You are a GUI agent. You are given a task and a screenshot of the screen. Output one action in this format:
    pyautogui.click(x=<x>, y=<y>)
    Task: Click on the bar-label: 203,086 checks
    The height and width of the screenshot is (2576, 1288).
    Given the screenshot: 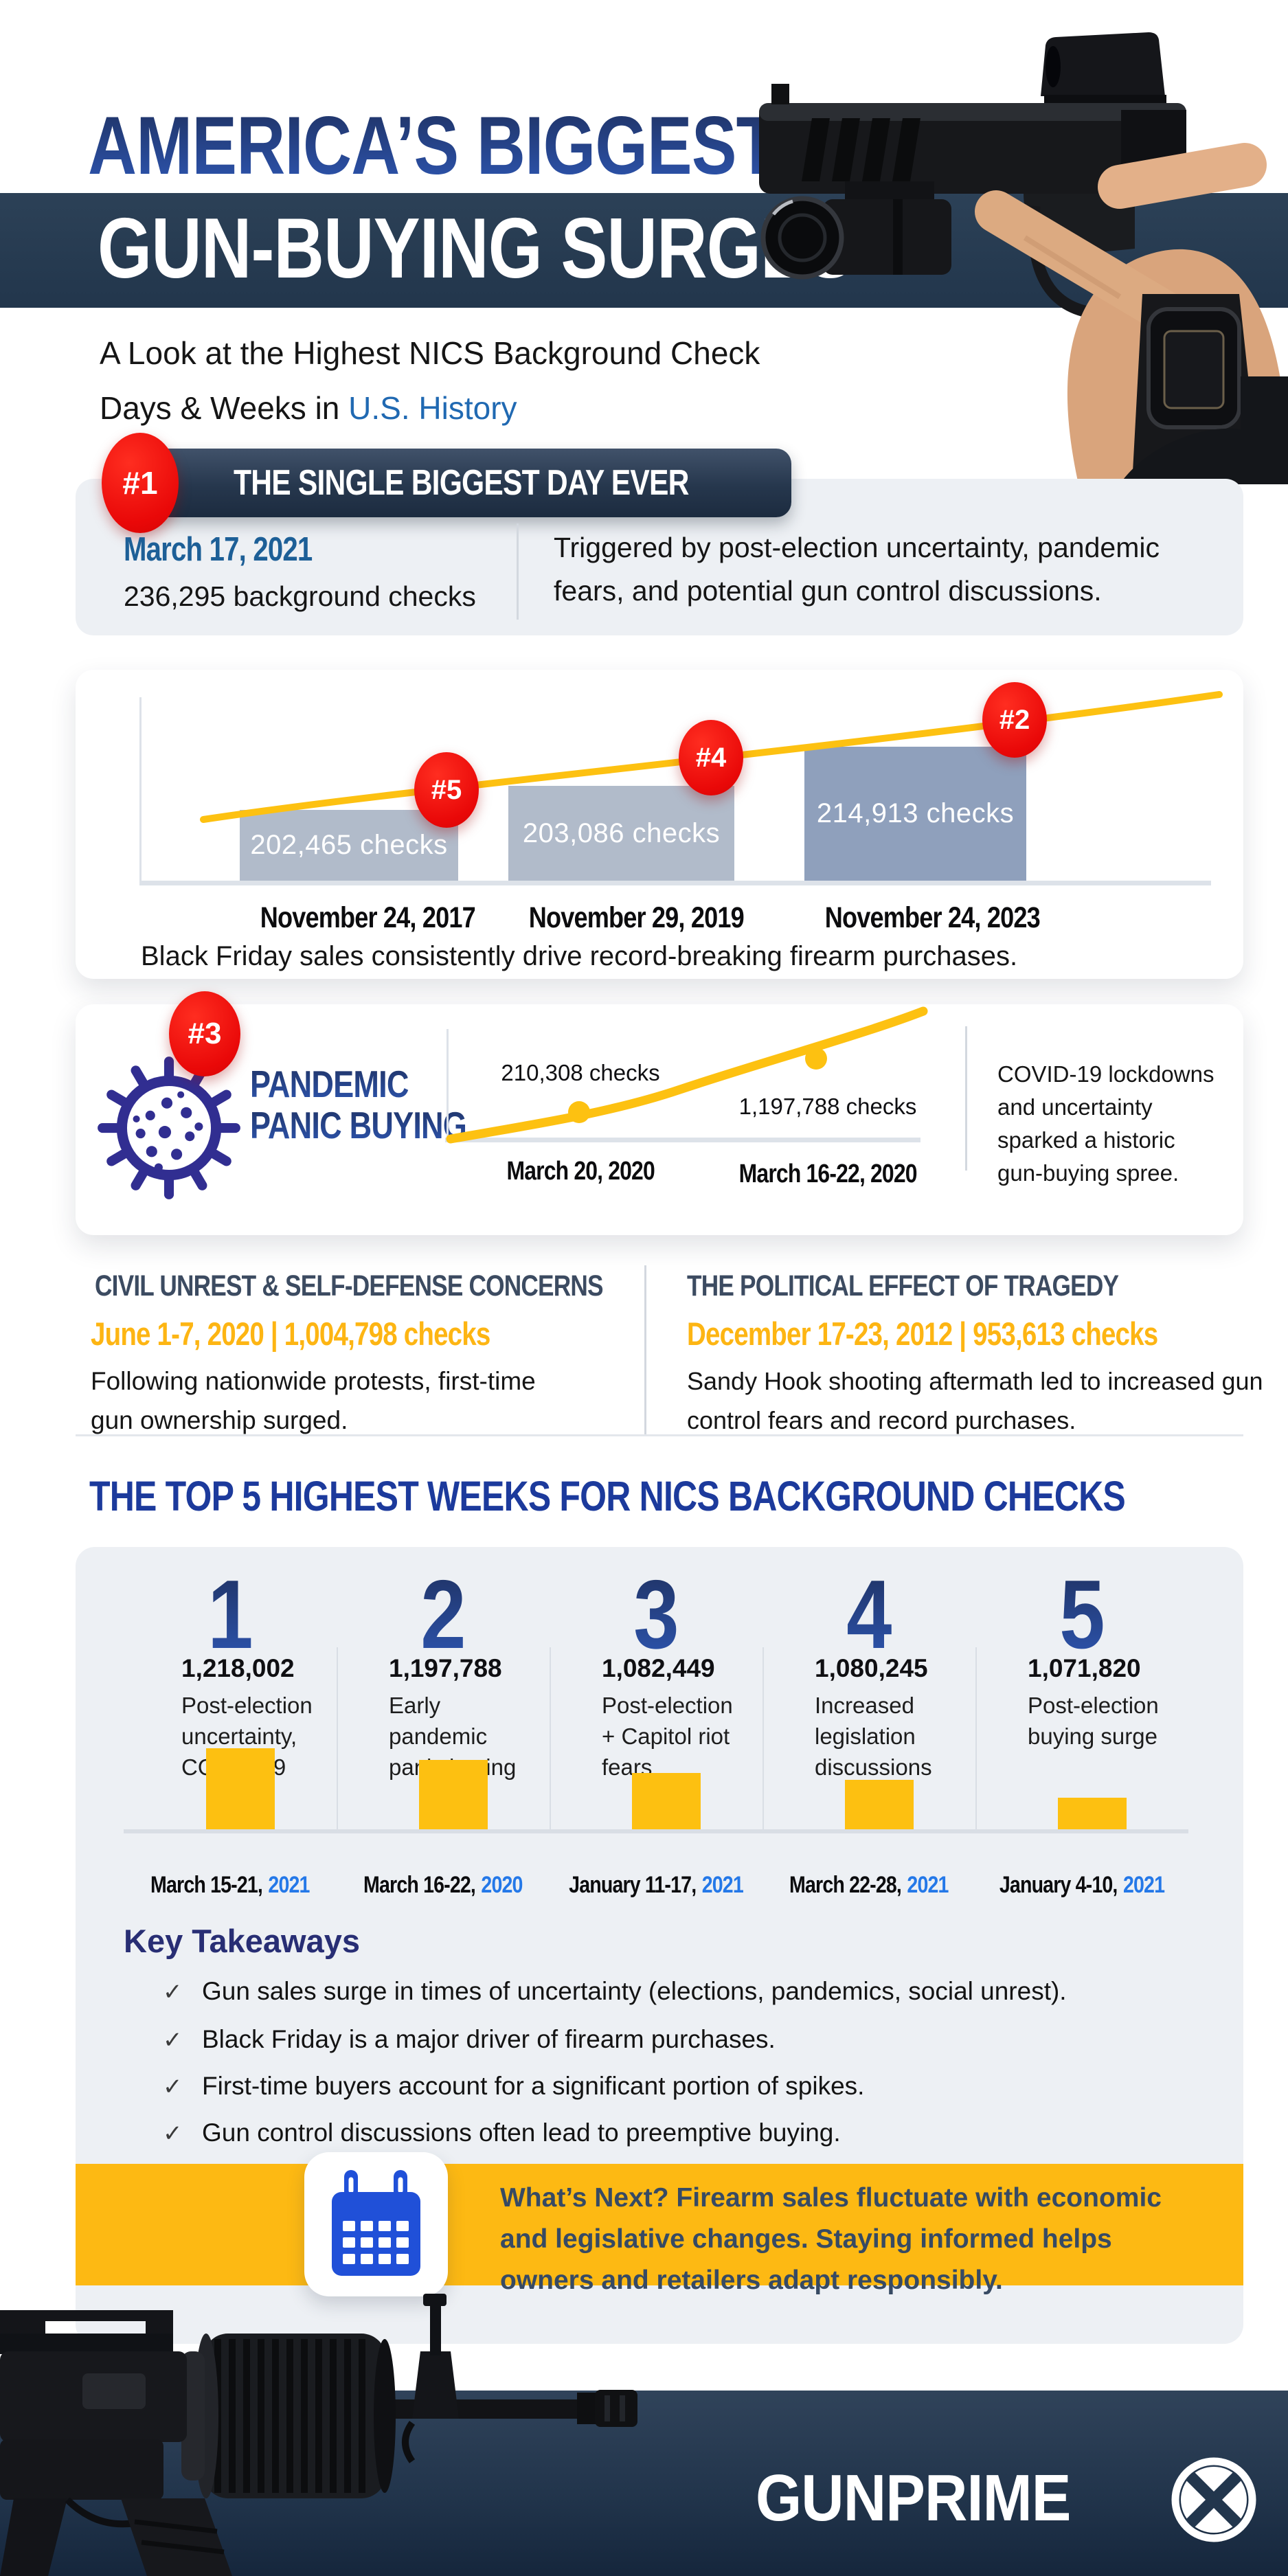 What is the action you would take?
    pyautogui.click(x=621, y=832)
    